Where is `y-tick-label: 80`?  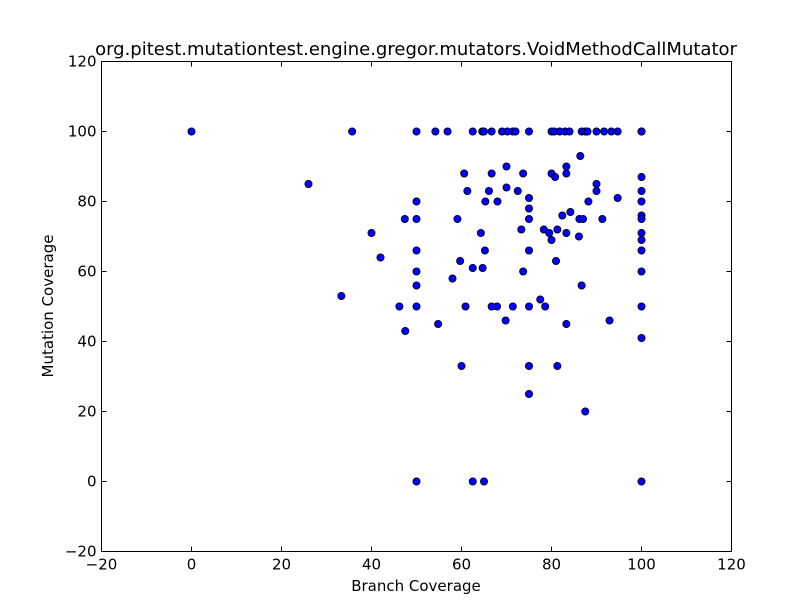
y-tick-label: 80 is located at coordinates (86, 202).